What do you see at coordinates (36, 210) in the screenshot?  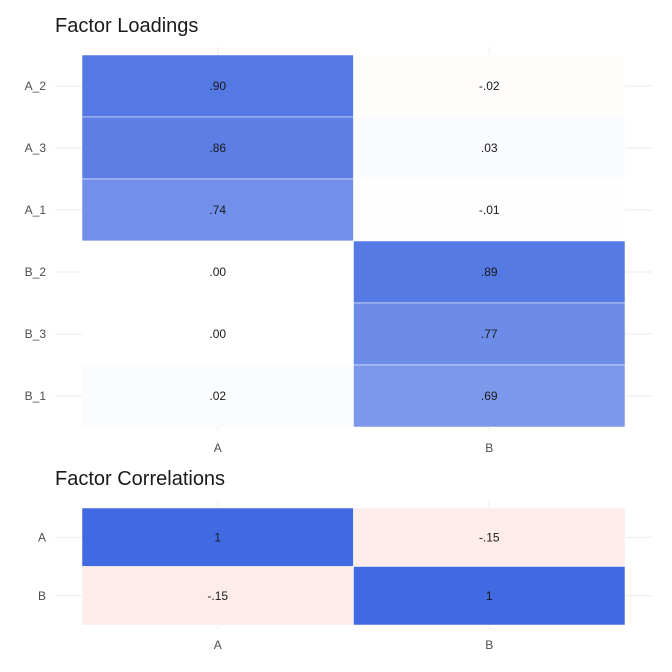 I see `y-tick-label: A_1` at bounding box center [36, 210].